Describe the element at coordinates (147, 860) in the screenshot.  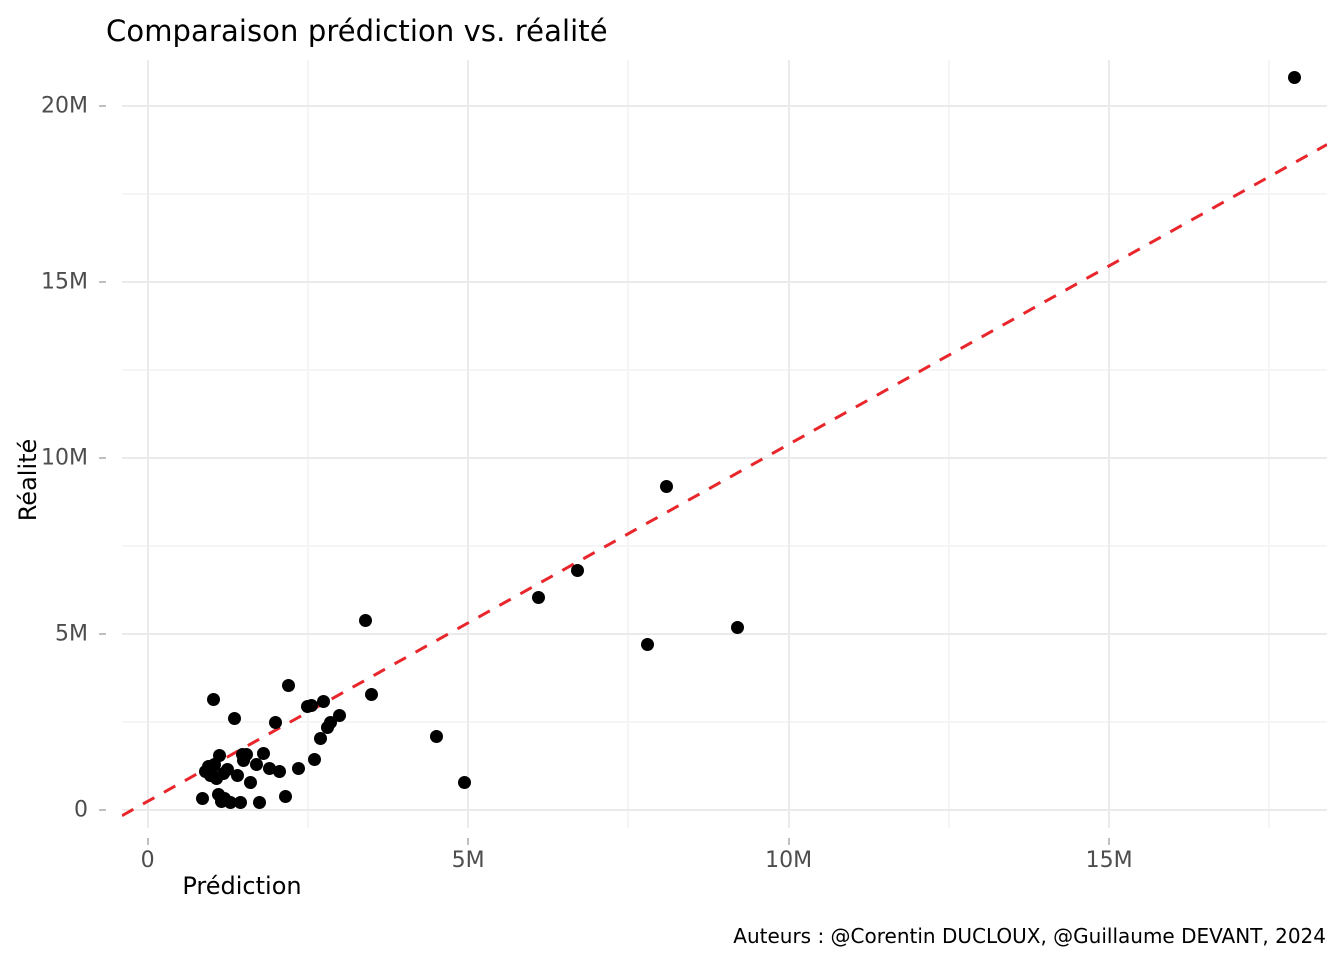
I see `x-tick-label: 0` at that location.